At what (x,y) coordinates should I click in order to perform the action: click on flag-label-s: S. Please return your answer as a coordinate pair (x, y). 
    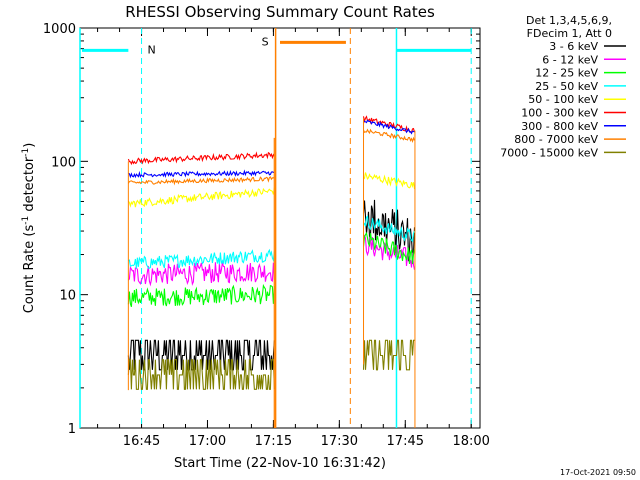
    Looking at the image, I should click on (265, 41).